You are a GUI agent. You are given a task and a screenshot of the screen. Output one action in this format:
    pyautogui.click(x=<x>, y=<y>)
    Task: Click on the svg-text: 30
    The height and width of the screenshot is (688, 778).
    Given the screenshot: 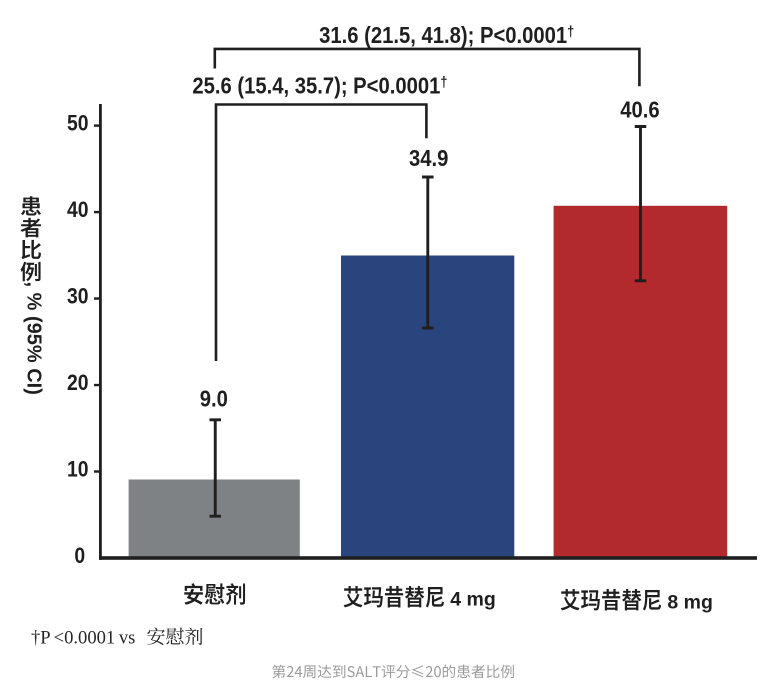 What is the action you would take?
    pyautogui.click(x=78, y=296)
    